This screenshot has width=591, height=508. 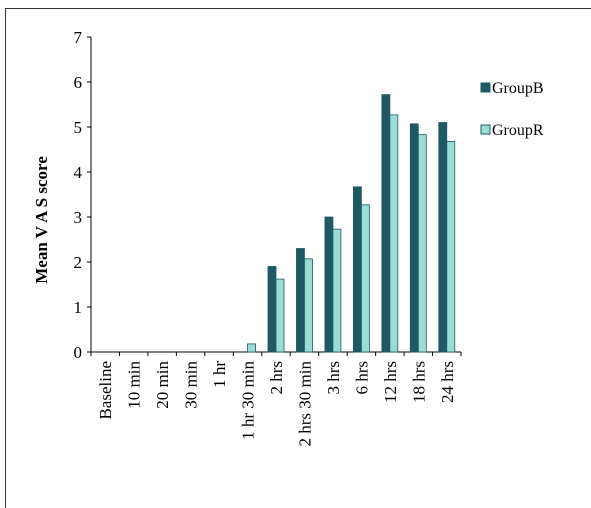 I want to click on y-axis-label: Mean V A S score, so click(x=41, y=220).